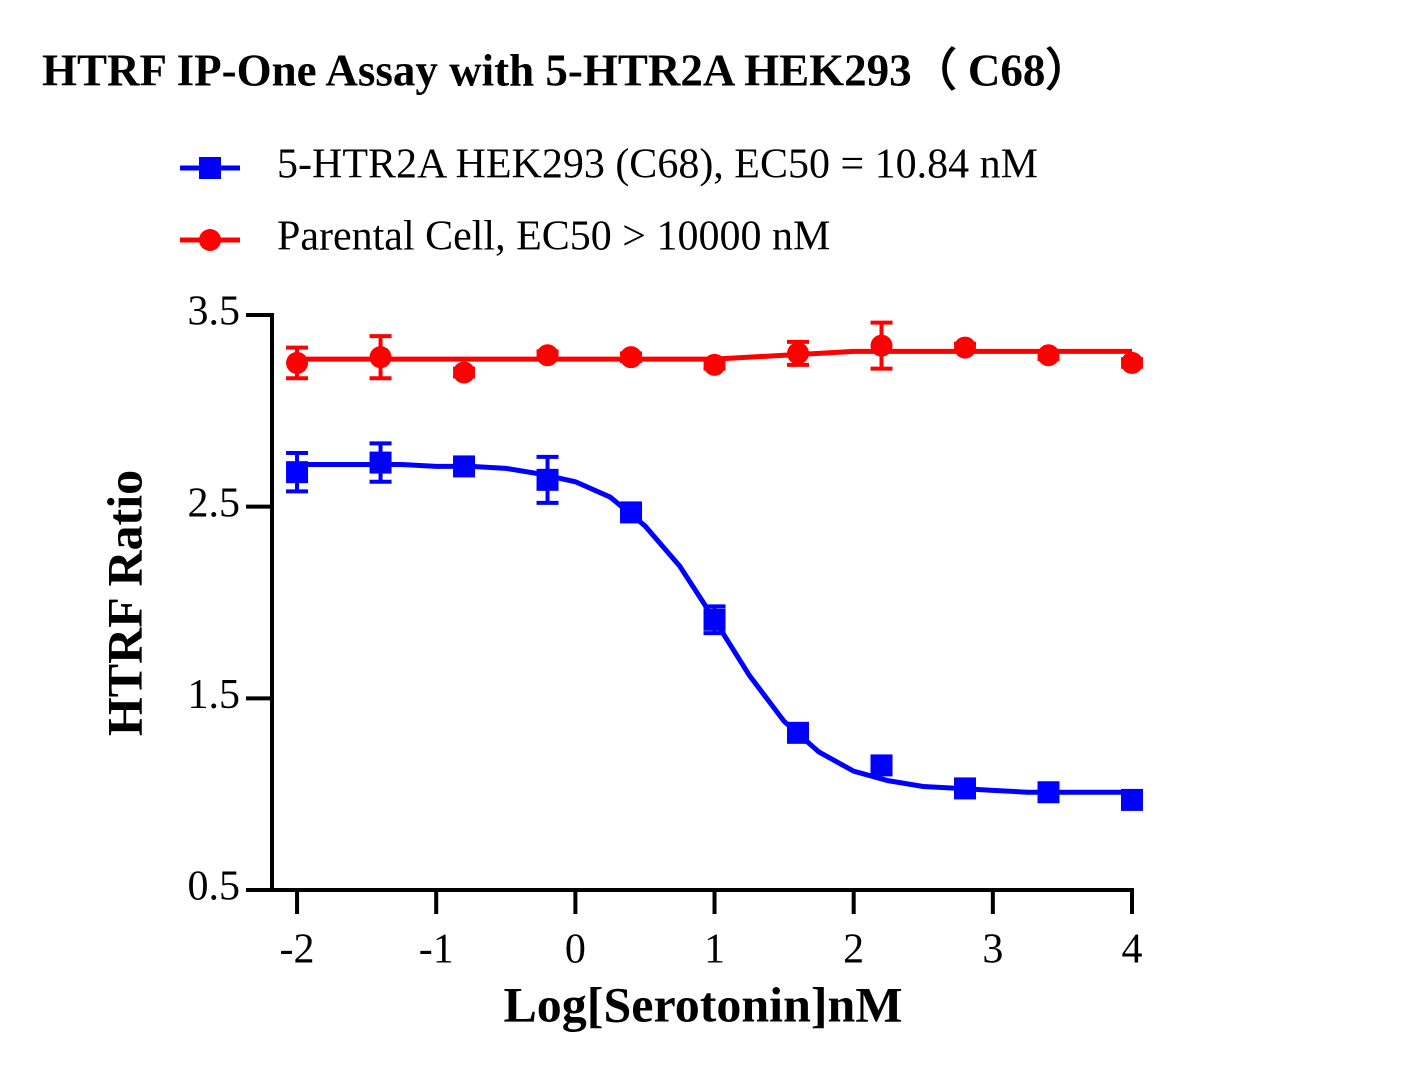  What do you see at coordinates (992, 950) in the screenshot?
I see `x-tick-label: 3` at bounding box center [992, 950].